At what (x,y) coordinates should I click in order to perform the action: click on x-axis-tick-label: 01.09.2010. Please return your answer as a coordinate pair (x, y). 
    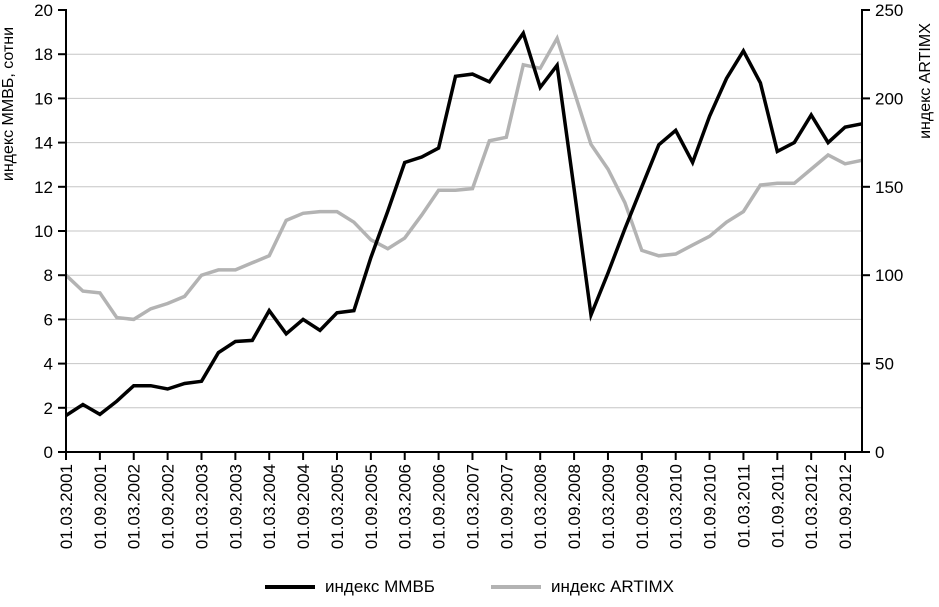
    Looking at the image, I should click on (710, 506).